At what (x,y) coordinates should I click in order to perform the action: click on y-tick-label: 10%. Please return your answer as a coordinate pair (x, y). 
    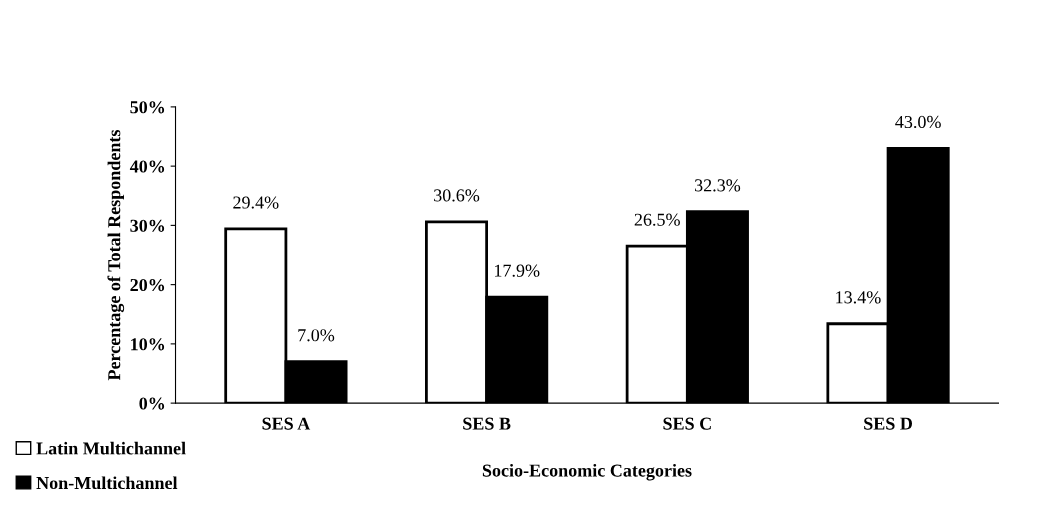
    Looking at the image, I should click on (148, 344).